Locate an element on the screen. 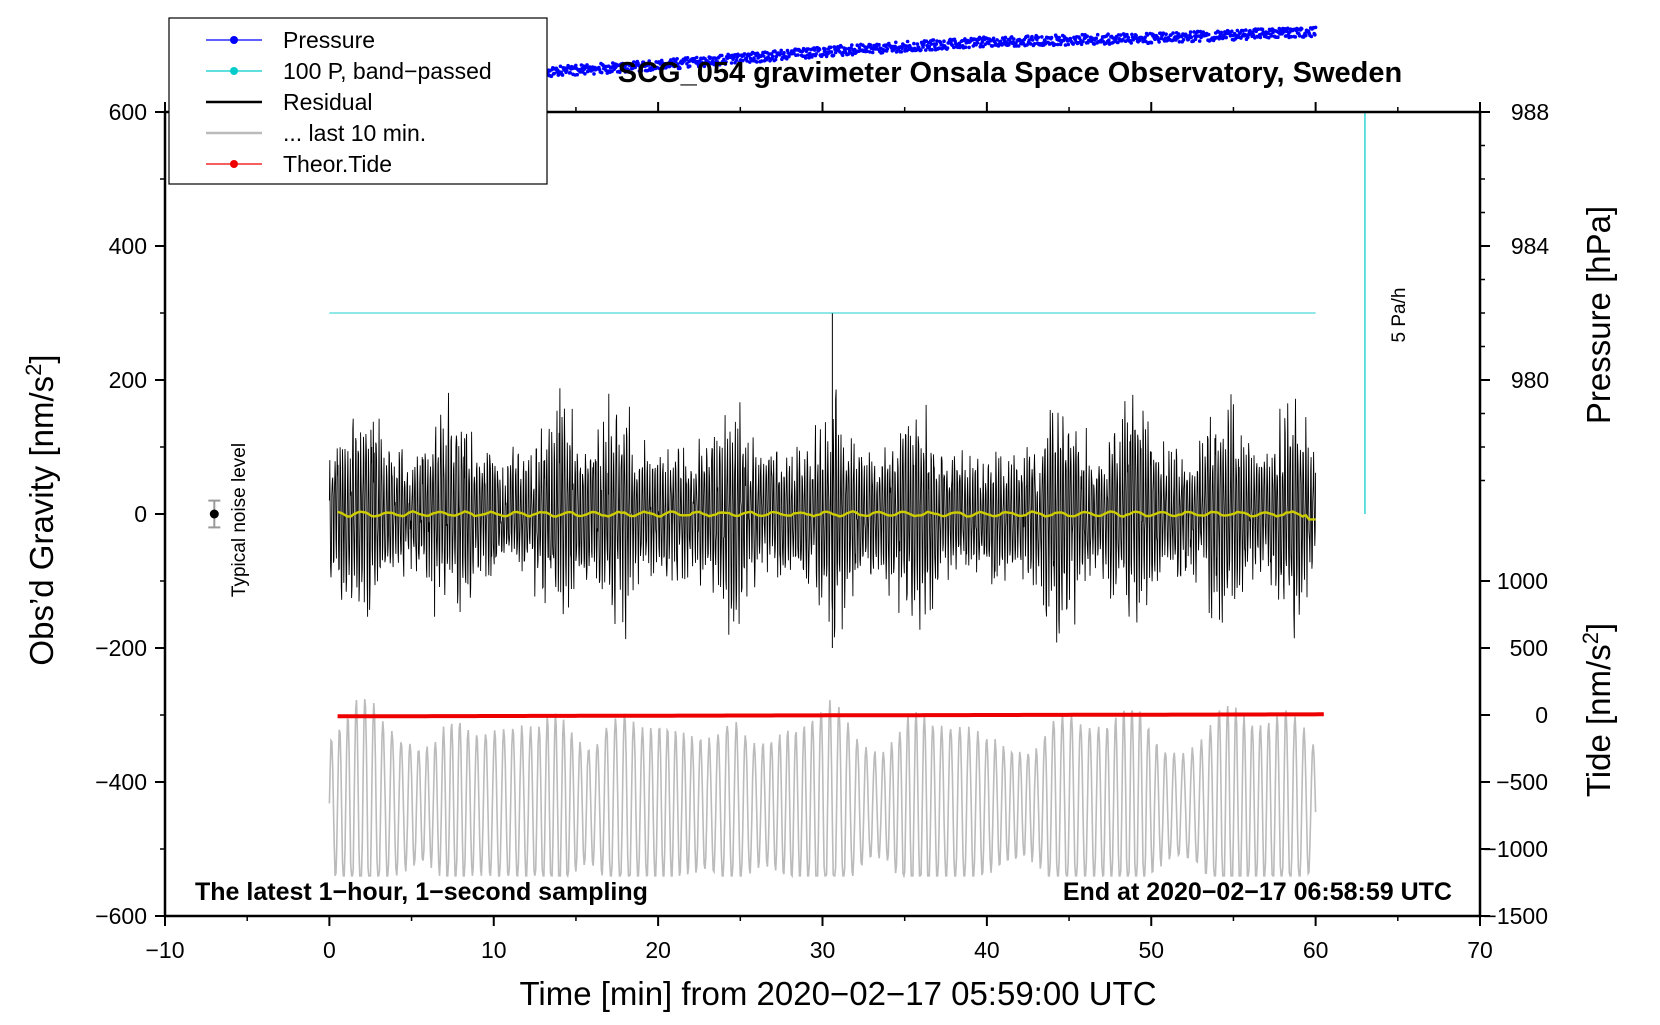 This screenshot has width=1660, height=1025. legend-label: 100 P, band−passed is located at coordinates (387, 71).